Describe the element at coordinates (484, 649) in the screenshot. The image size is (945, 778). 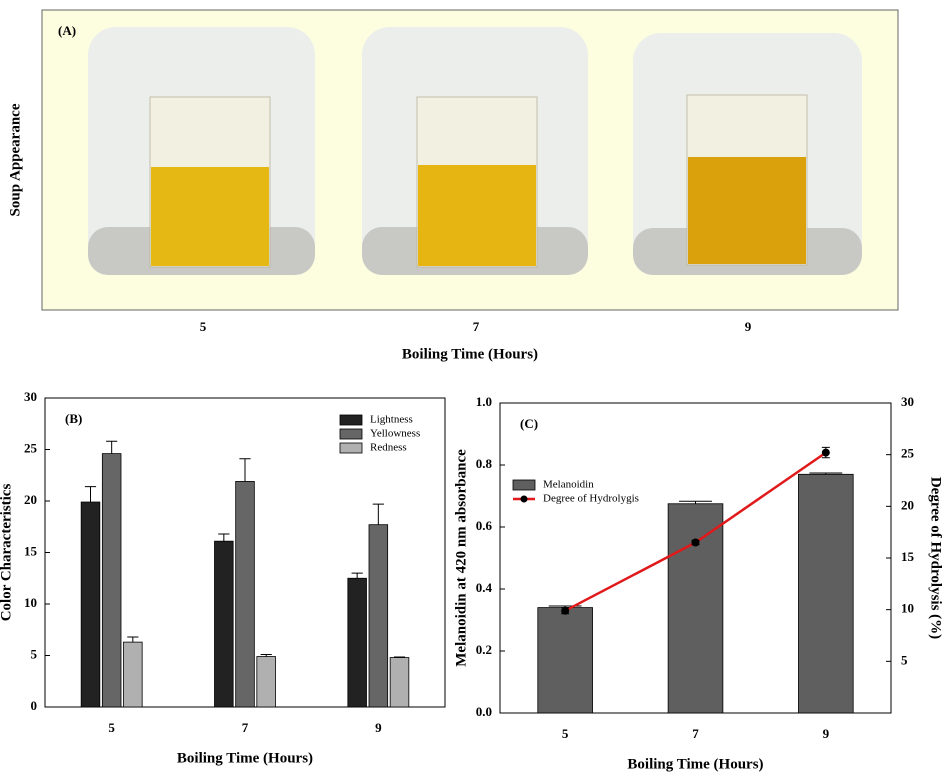
I see `y-tick-label: 0.2` at that location.